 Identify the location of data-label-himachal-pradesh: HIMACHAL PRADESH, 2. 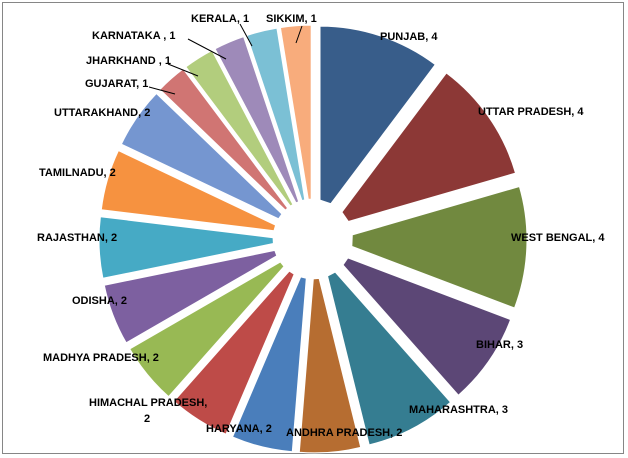
(148, 411).